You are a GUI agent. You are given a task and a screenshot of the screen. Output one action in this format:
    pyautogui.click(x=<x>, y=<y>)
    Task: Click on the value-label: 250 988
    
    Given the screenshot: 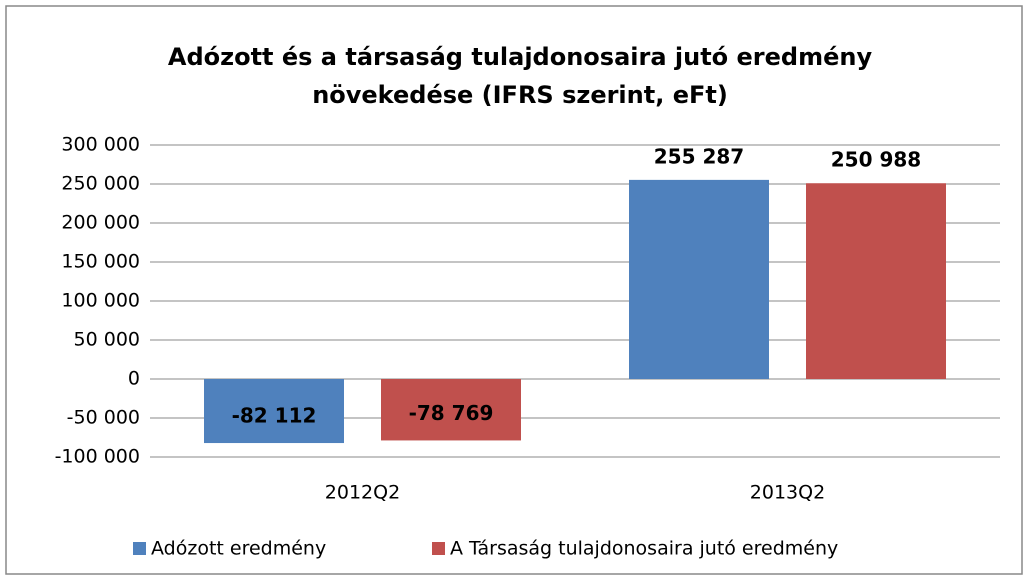 What is the action you would take?
    pyautogui.click(x=876, y=160)
    